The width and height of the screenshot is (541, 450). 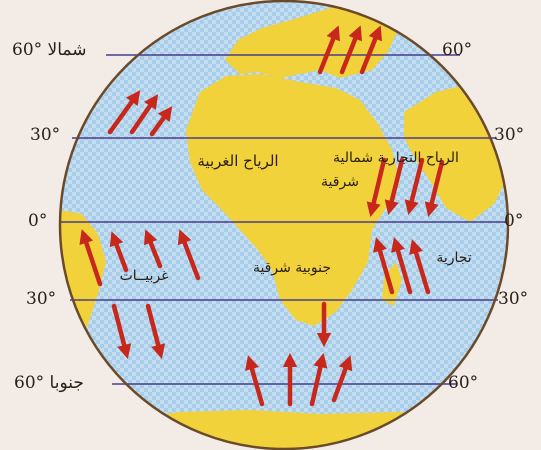 What do you see at coordinates (49, 383) in the screenshot?
I see `lat-label-left-60s: 60° جنوبا` at bounding box center [49, 383].